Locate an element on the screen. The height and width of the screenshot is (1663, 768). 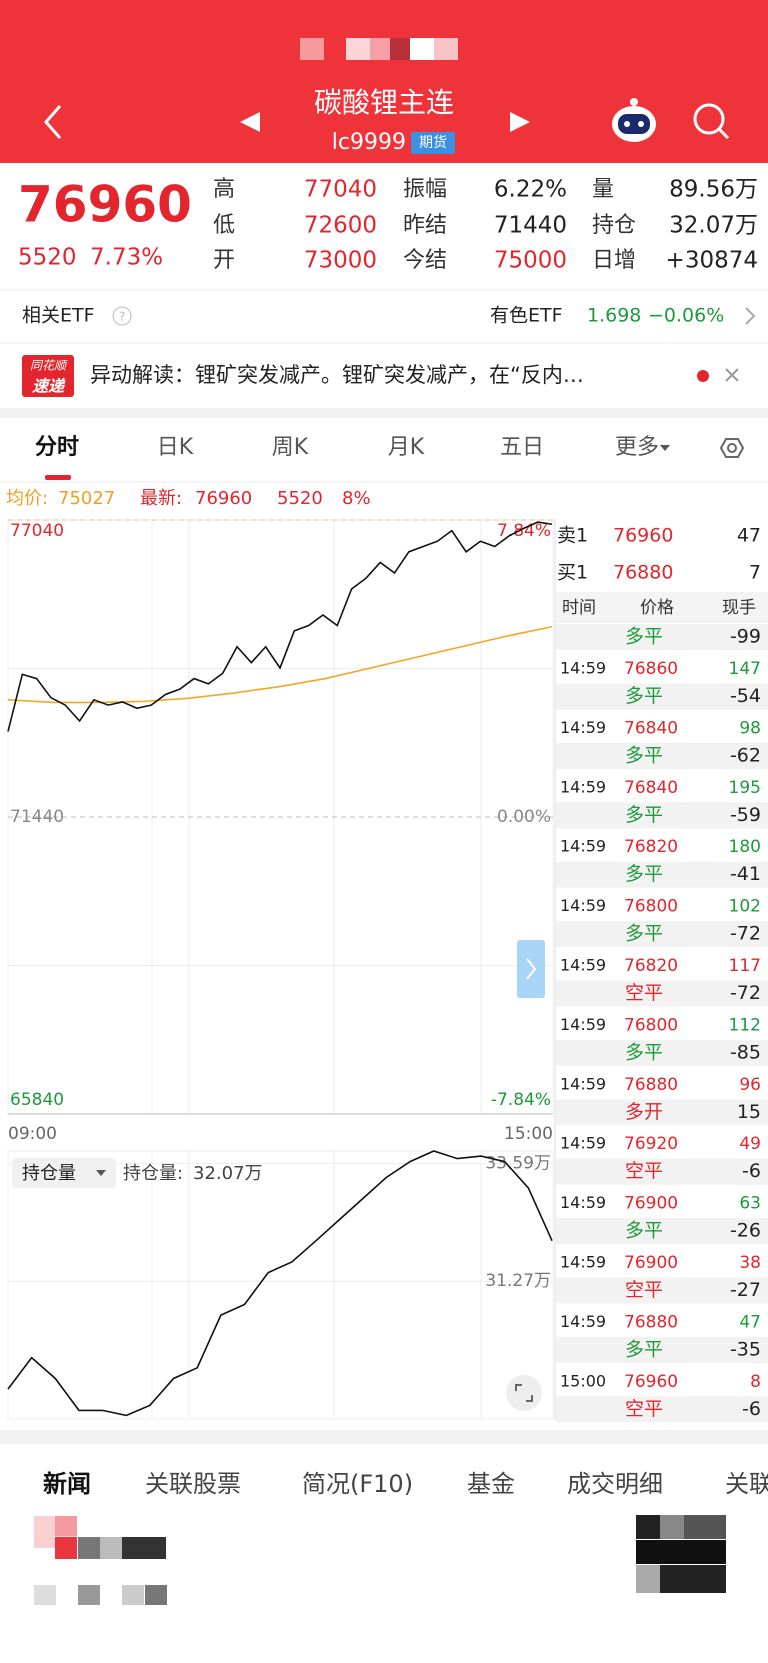
info-icon is located at coordinates (122, 316).